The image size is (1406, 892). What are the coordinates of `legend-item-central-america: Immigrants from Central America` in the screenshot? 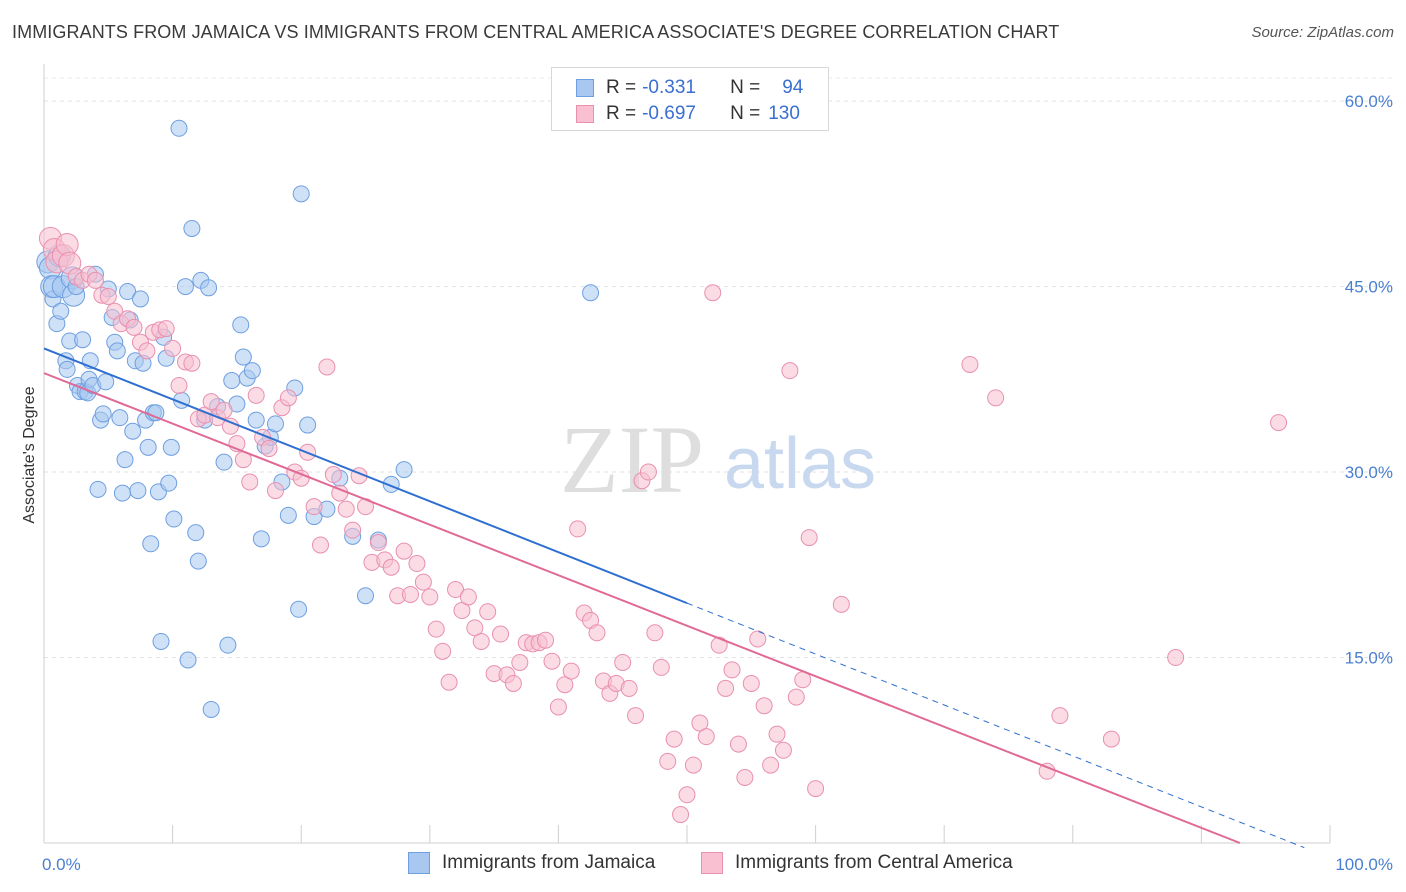 It's located at (857, 863).